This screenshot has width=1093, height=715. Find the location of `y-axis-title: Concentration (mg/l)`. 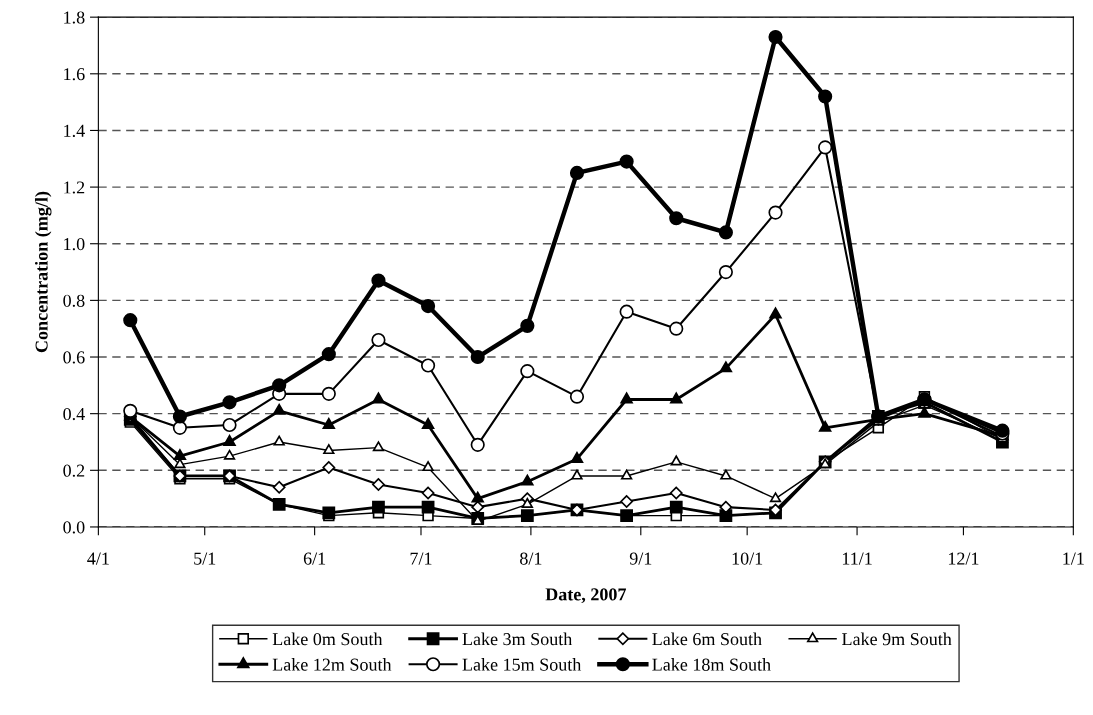

y-axis-title: Concentration (mg/l) is located at coordinates (43, 272).